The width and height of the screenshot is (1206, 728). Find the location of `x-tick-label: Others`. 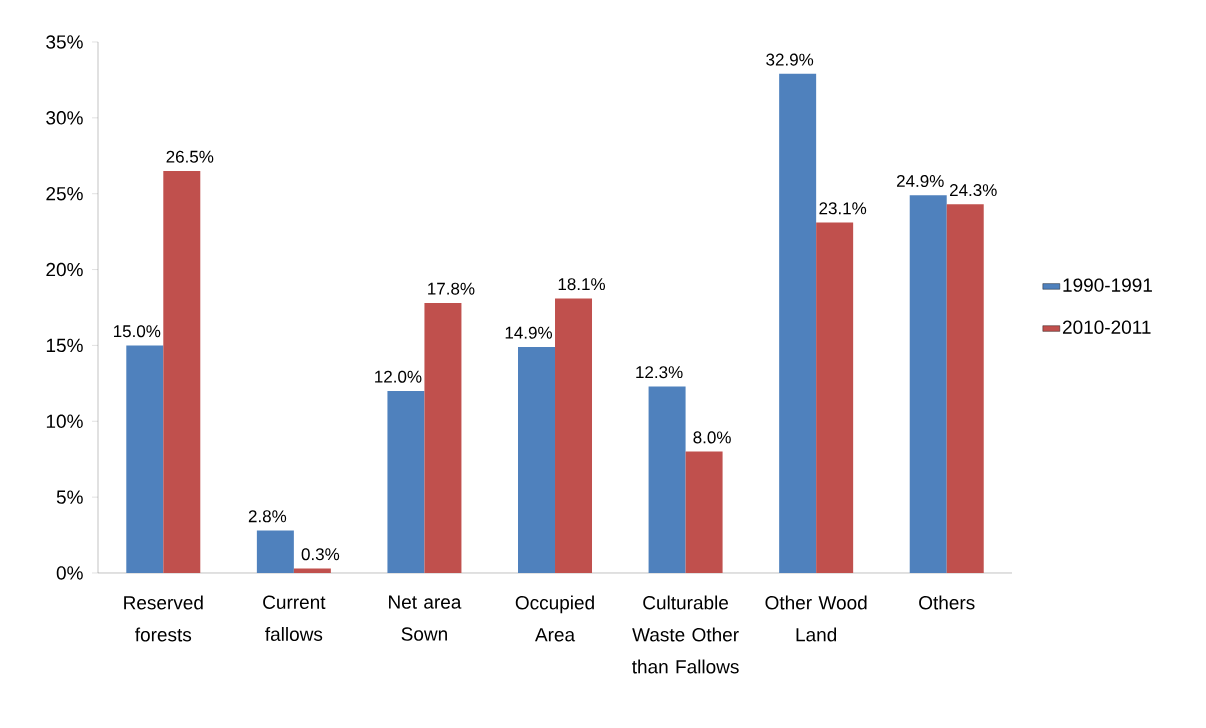

x-tick-label: Others is located at coordinates (947, 602).